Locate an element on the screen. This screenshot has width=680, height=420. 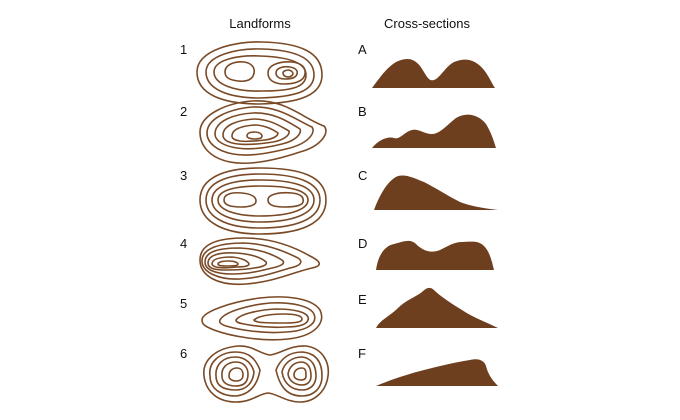
landform-label: 1 is located at coordinates (184, 49).